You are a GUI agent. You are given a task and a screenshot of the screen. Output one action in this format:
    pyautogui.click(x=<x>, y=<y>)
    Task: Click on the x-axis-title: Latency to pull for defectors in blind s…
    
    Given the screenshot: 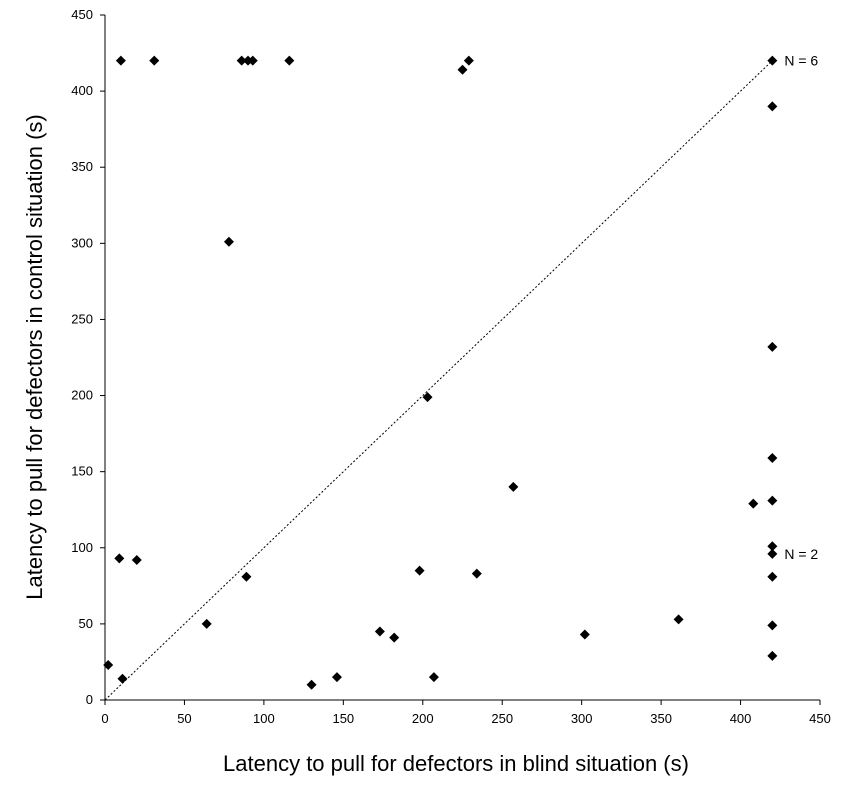 What is the action you would take?
    pyautogui.click(x=456, y=763)
    